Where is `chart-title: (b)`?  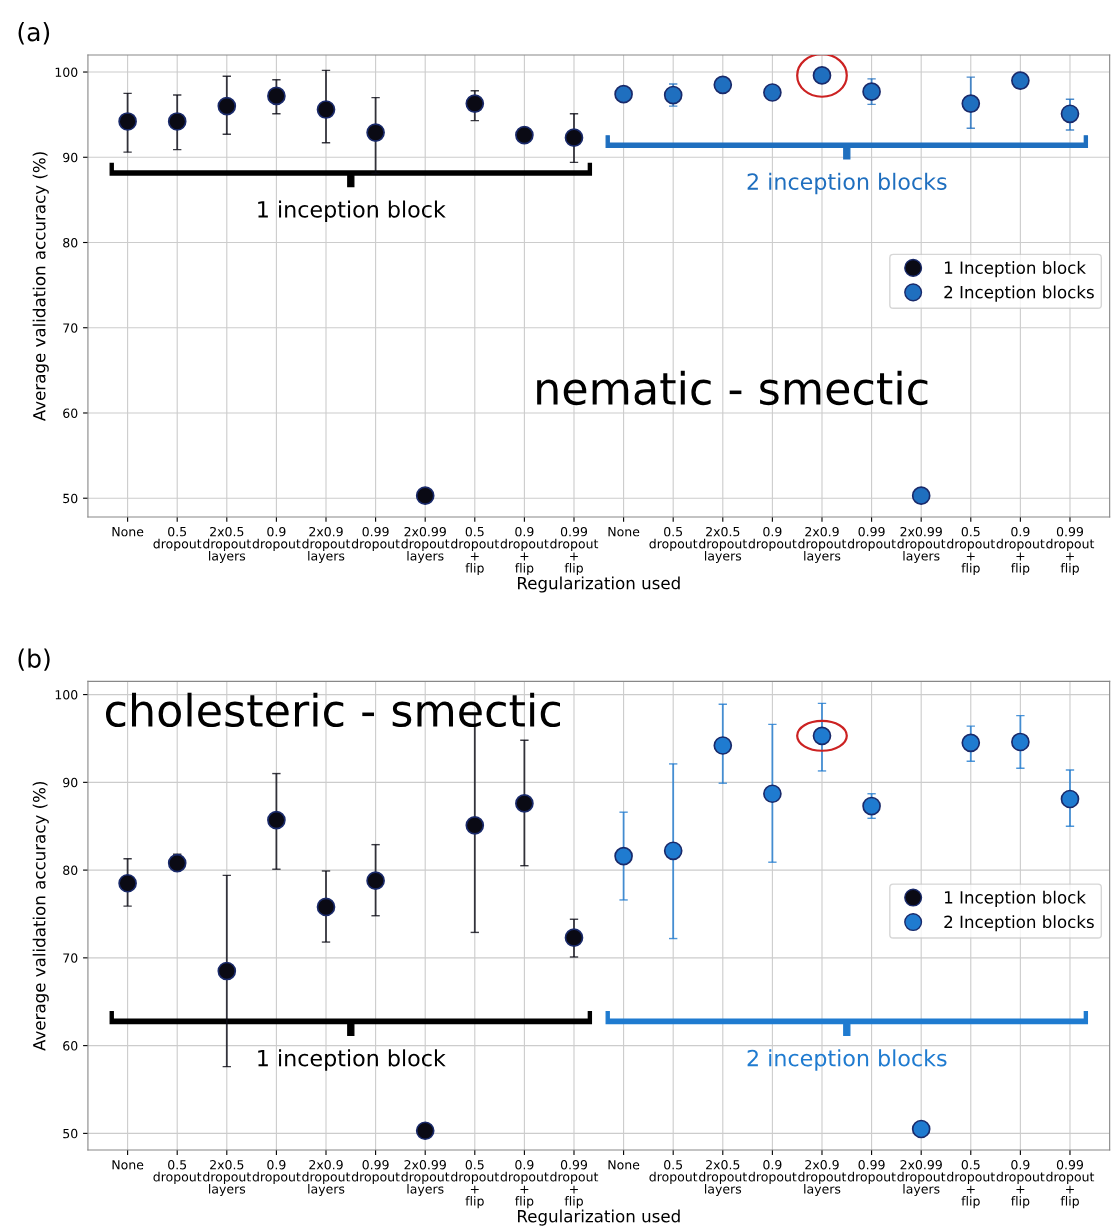
chart-title: (b) is located at coordinates (34, 659).